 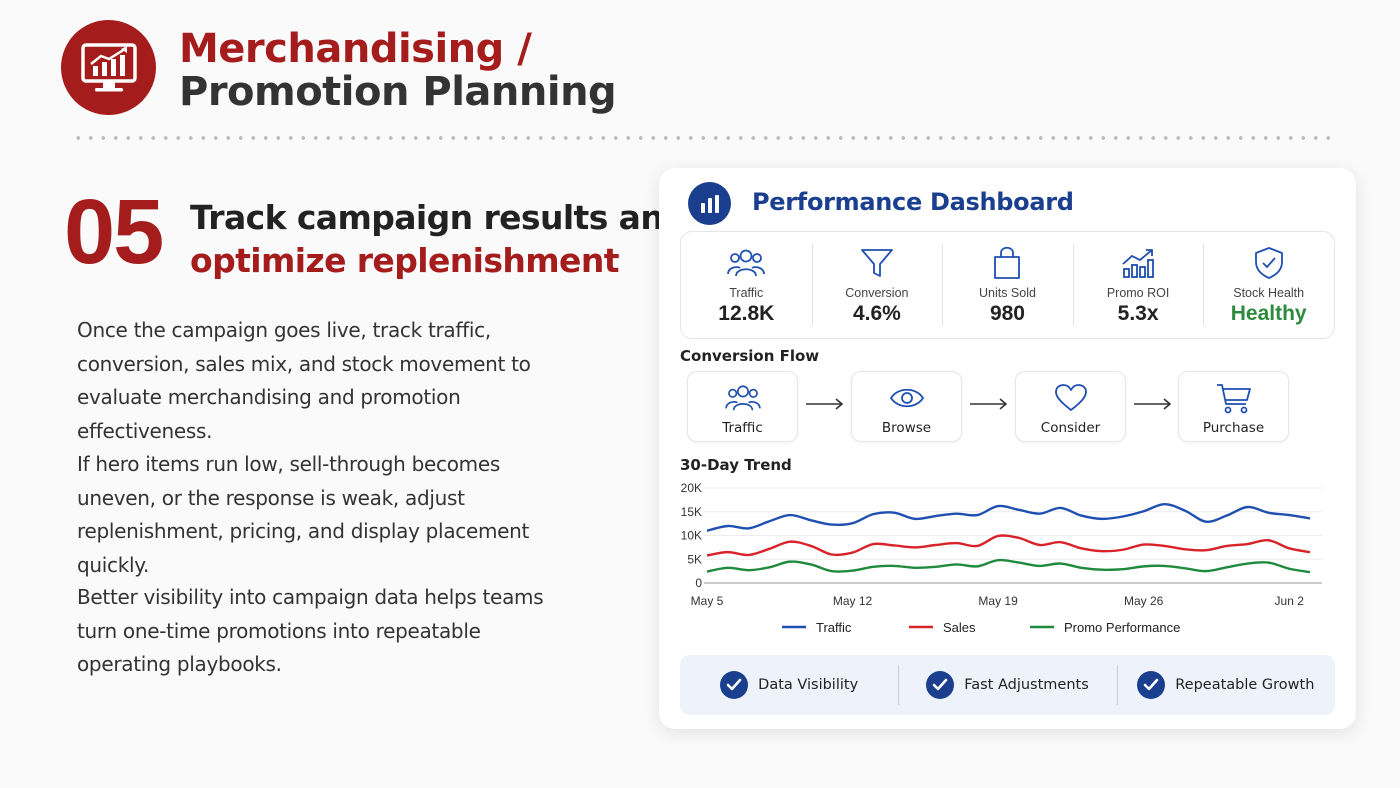 I want to click on kpi-value: 12.8K, so click(x=746, y=313).